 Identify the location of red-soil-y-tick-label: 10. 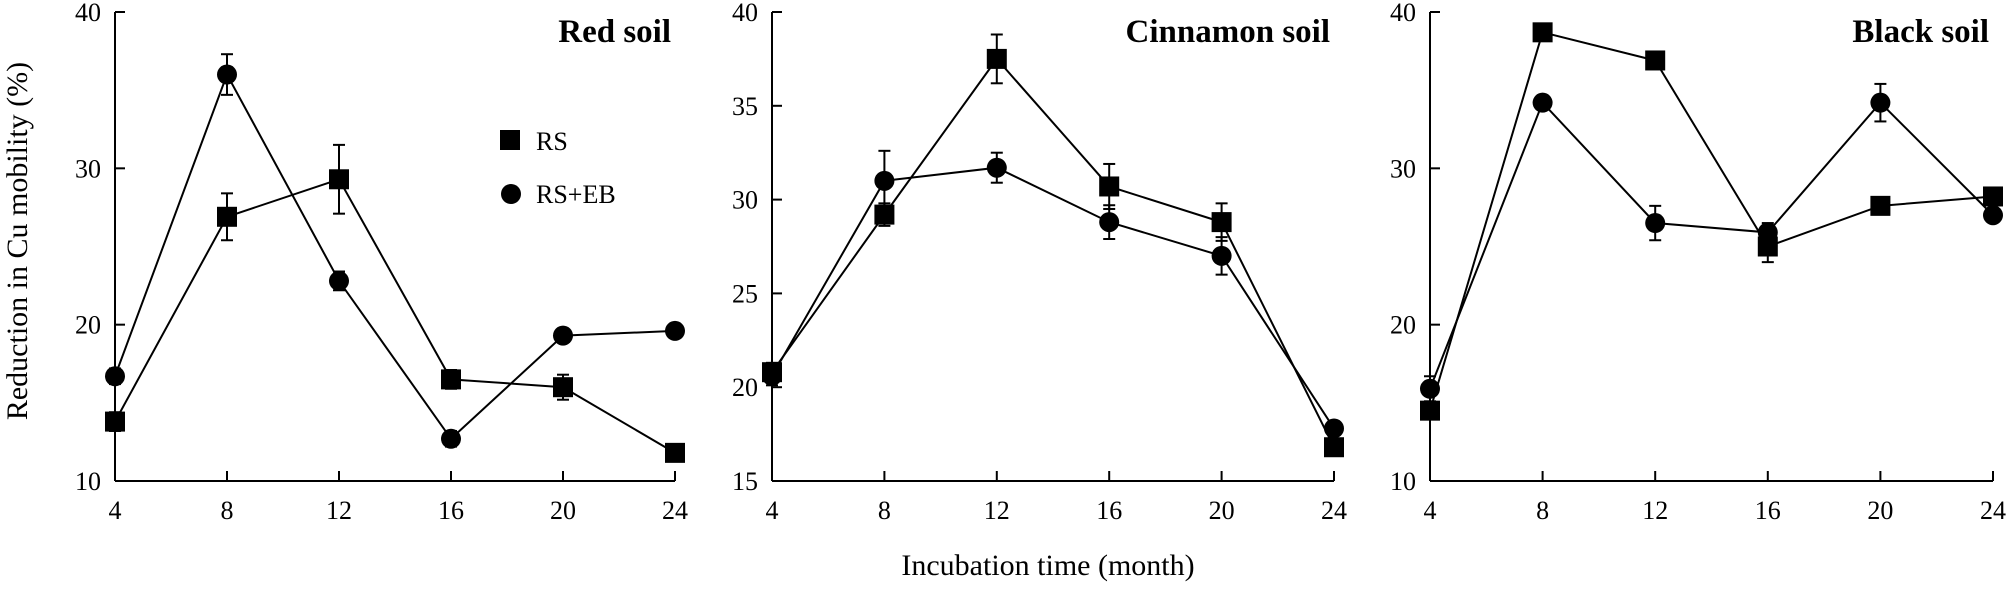
(88, 481).